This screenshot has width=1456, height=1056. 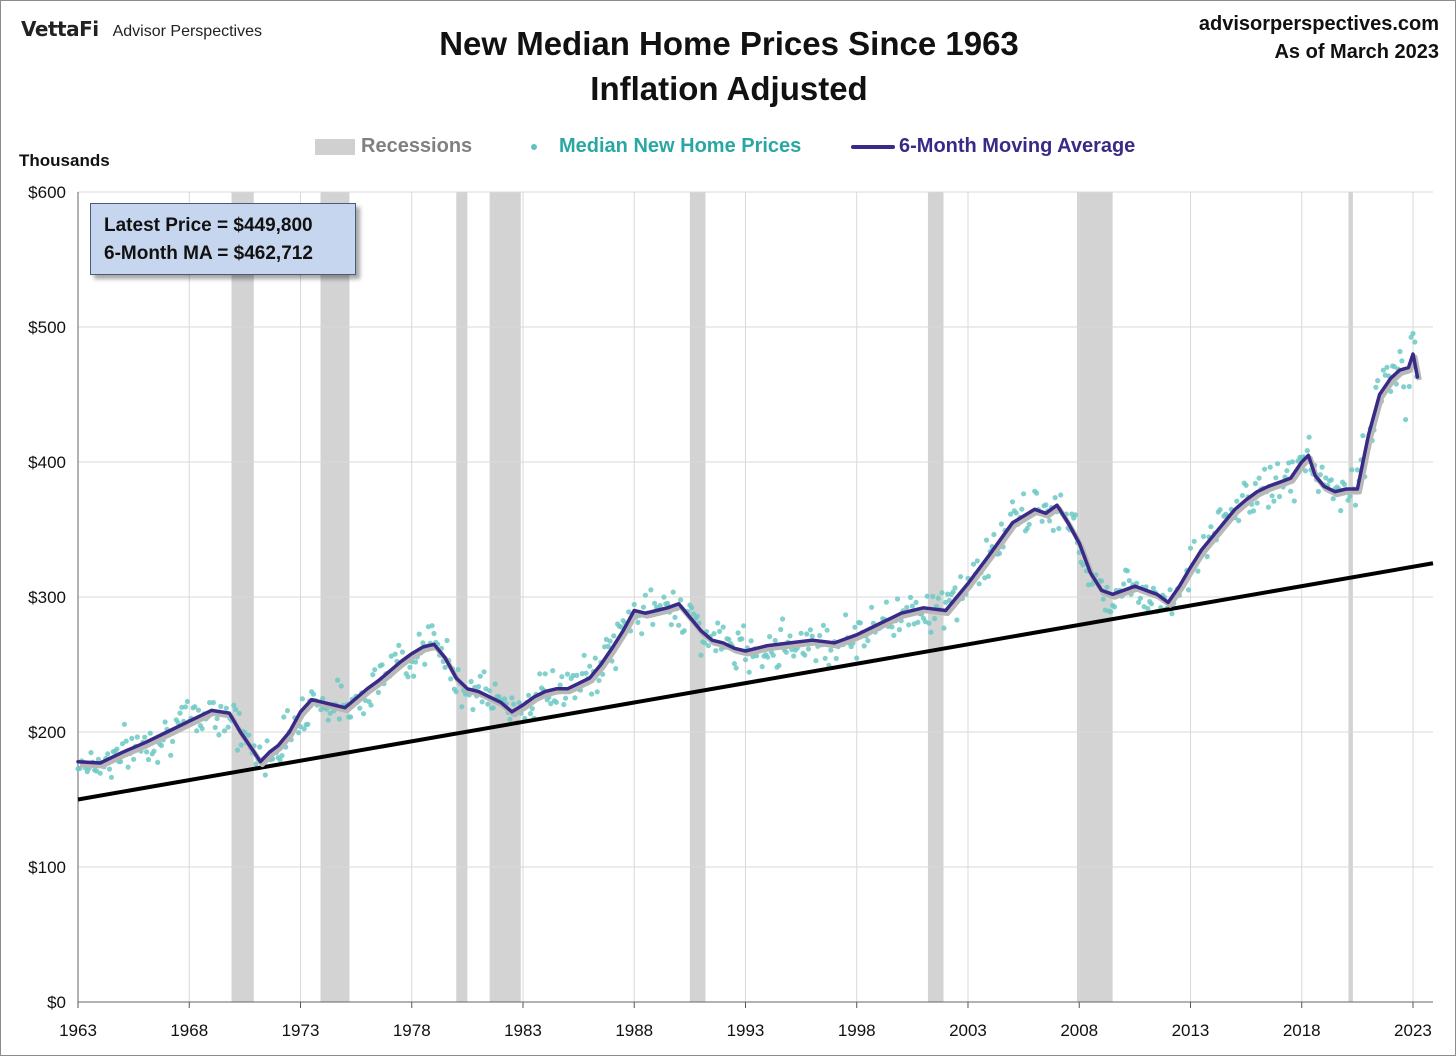 What do you see at coordinates (301, 1030) in the screenshot?
I see `x-tick-label-2: 1973` at bounding box center [301, 1030].